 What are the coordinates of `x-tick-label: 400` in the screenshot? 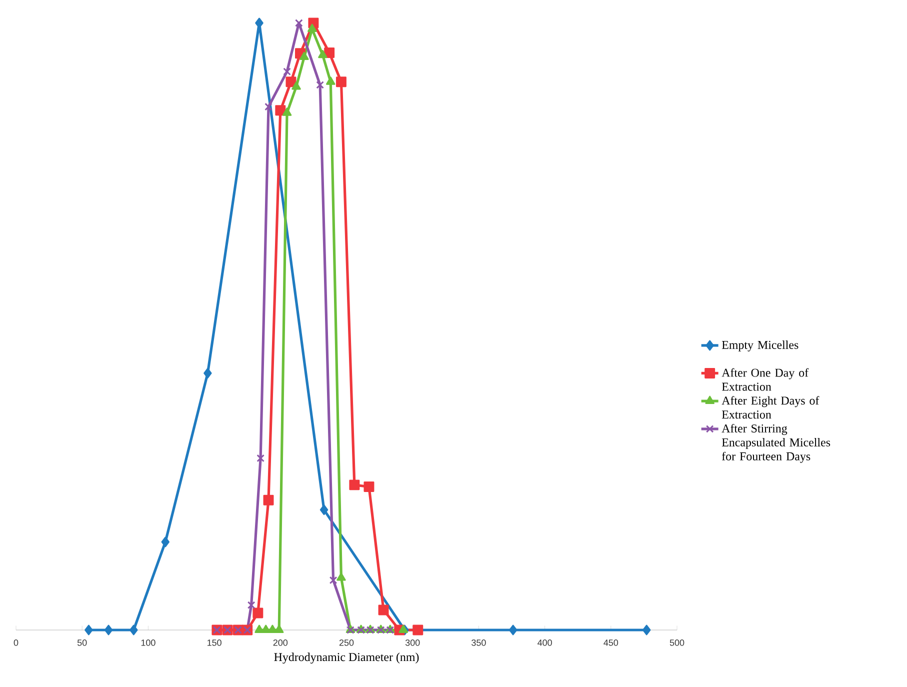 It's located at (545, 642).